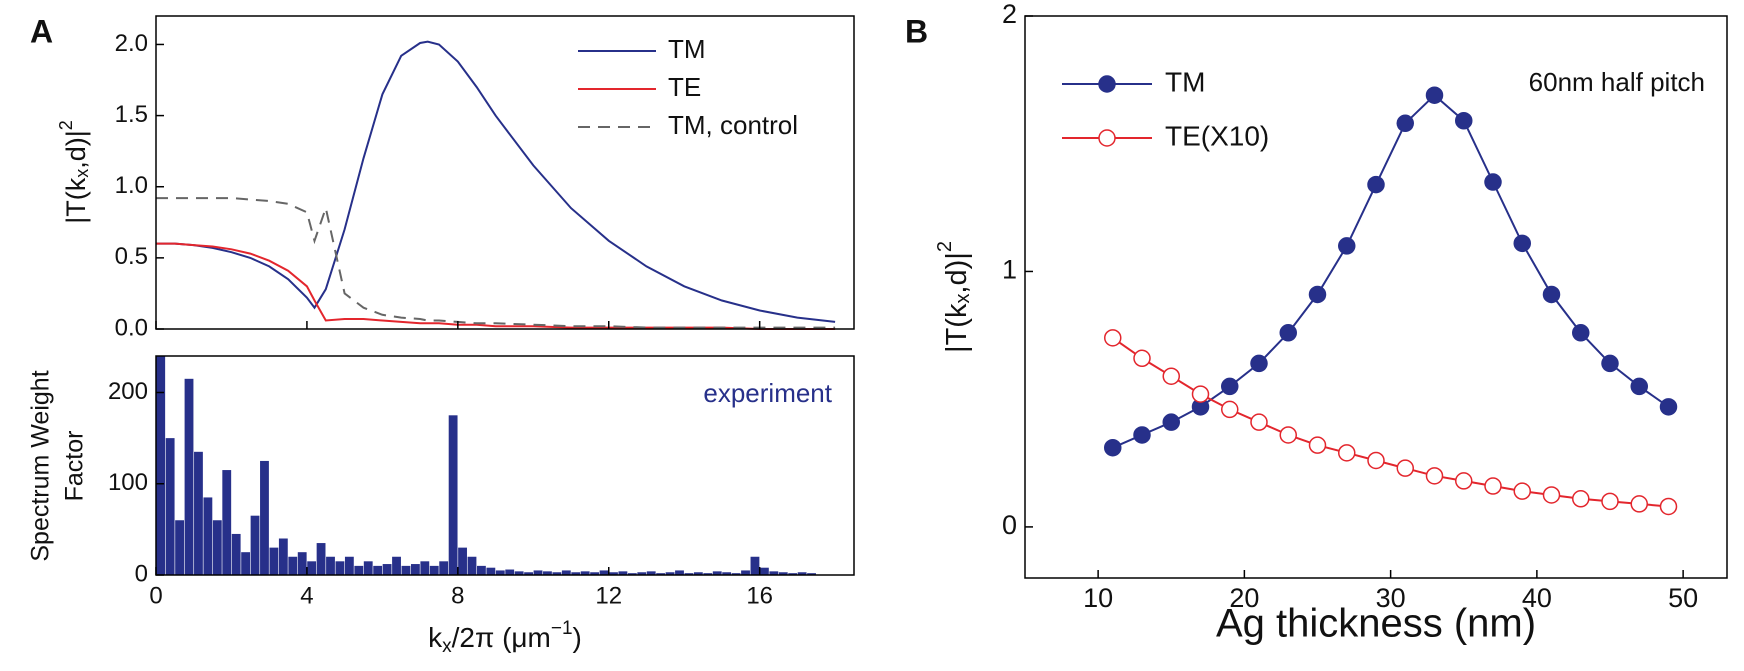 The height and width of the screenshot is (671, 1744). I want to click on legend-label: TE(X10), so click(1217, 135).